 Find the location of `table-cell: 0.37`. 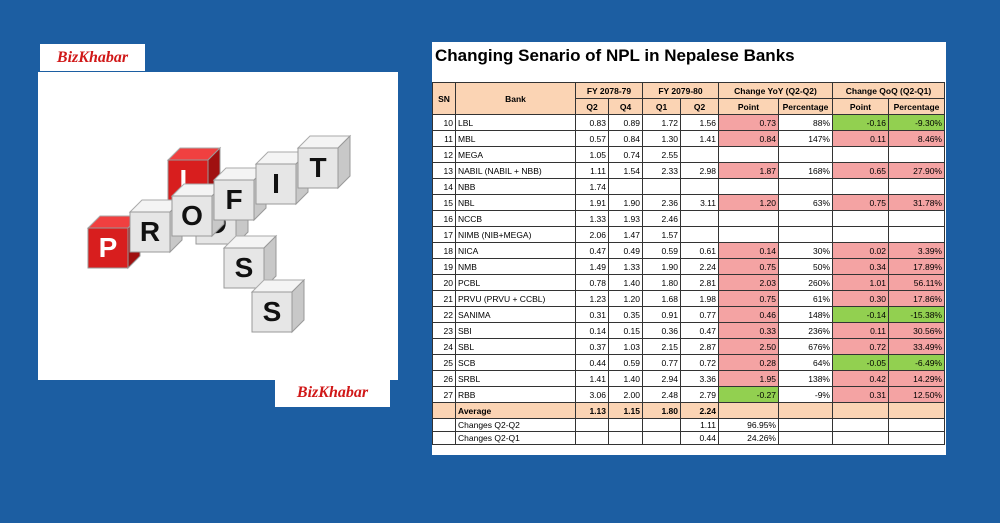

table-cell: 0.37 is located at coordinates (592, 346).